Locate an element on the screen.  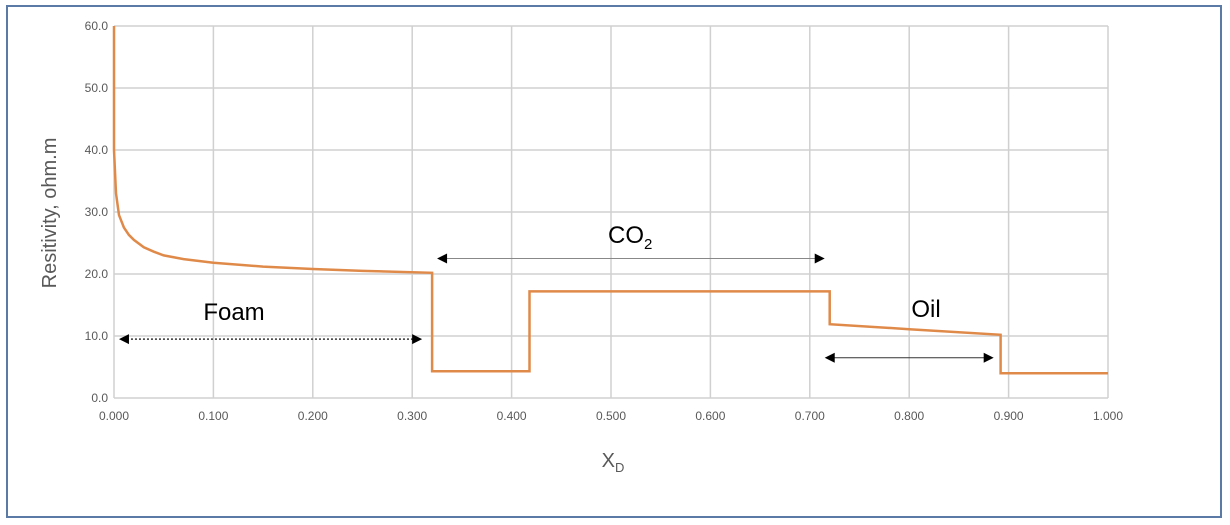
foam-arrow is located at coordinates (270, 339).